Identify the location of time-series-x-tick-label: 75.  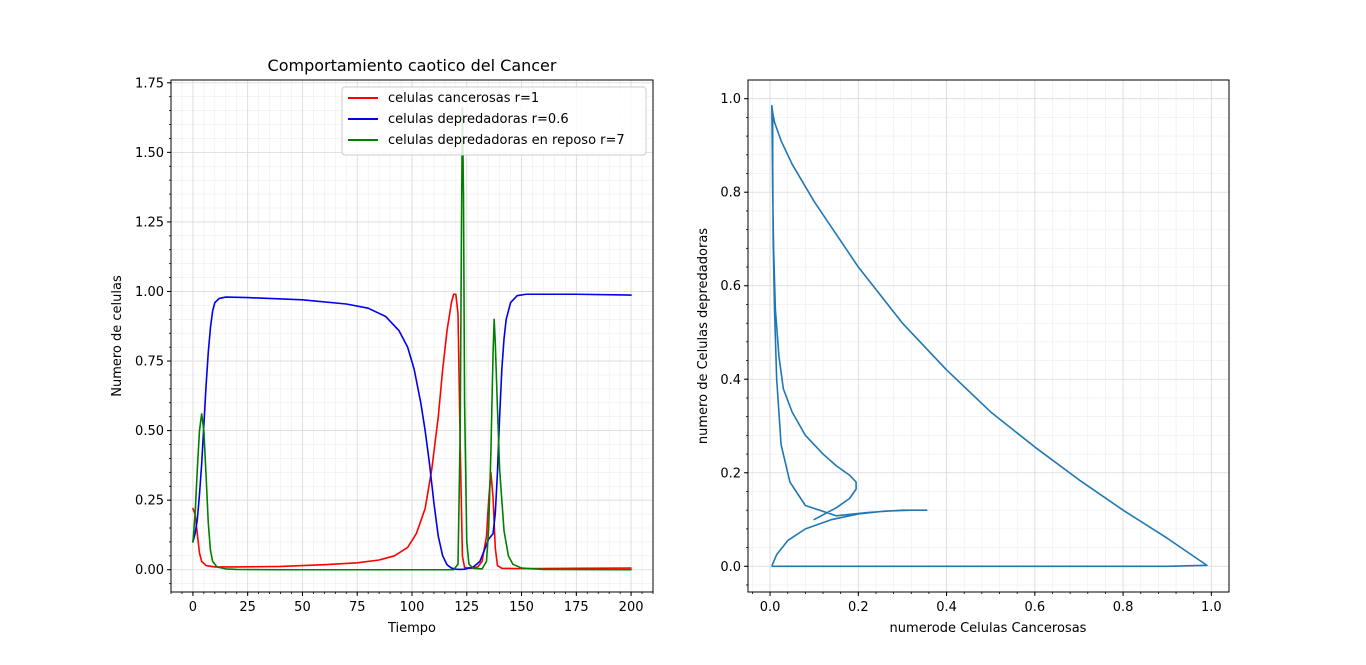
(357, 607).